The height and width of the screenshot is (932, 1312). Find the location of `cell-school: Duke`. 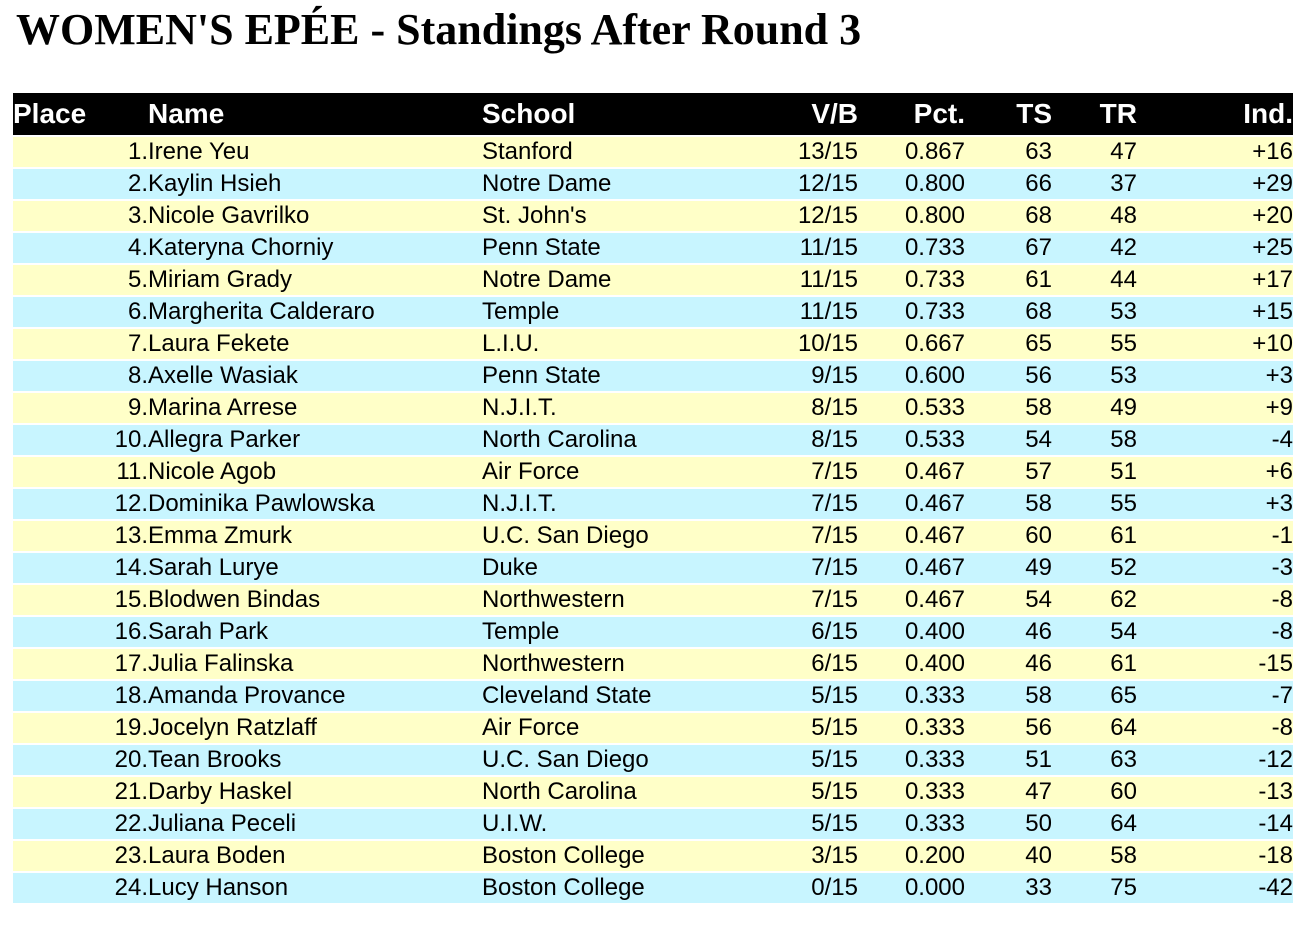

cell-school: Duke is located at coordinates (586, 568).